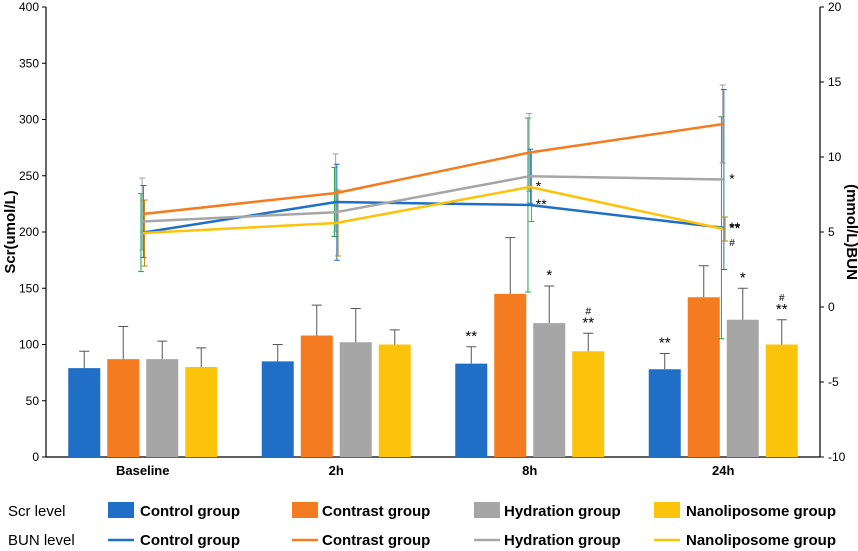 The width and height of the screenshot is (858, 551). Describe the element at coordinates (723, 470) in the screenshot. I see `x-tick-label: 24h` at that location.